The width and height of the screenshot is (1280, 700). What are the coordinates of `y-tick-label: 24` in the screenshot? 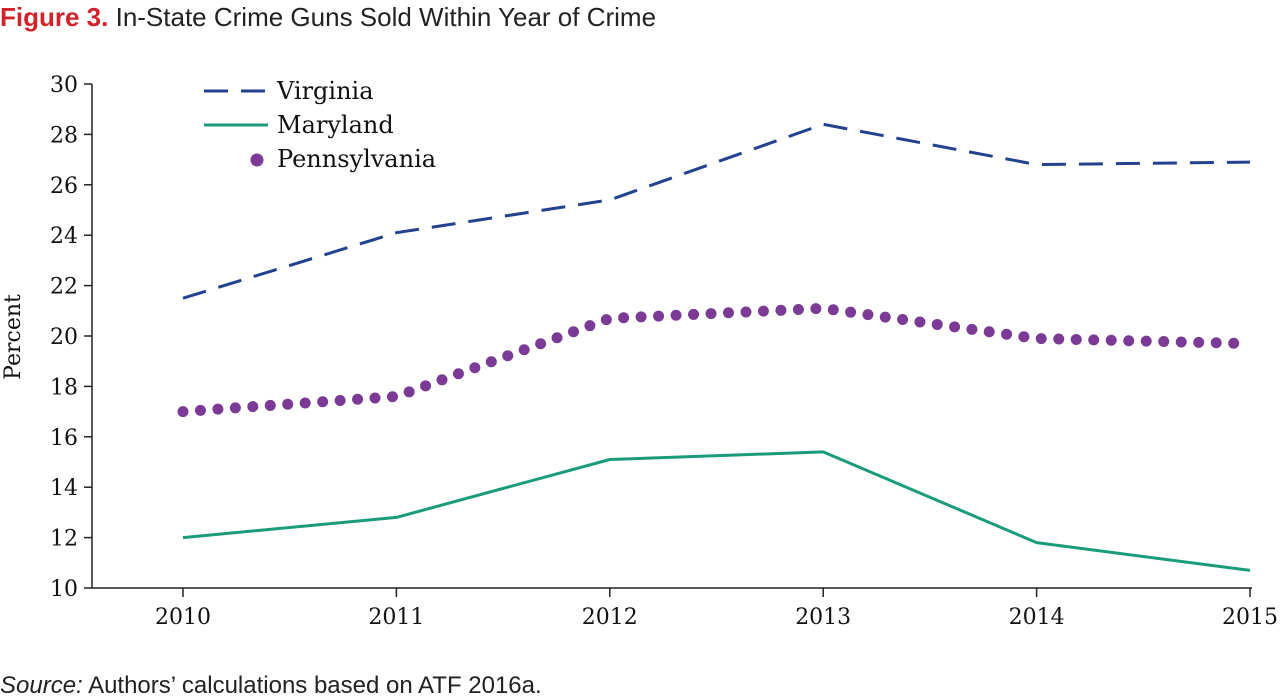 It's located at (64, 236).